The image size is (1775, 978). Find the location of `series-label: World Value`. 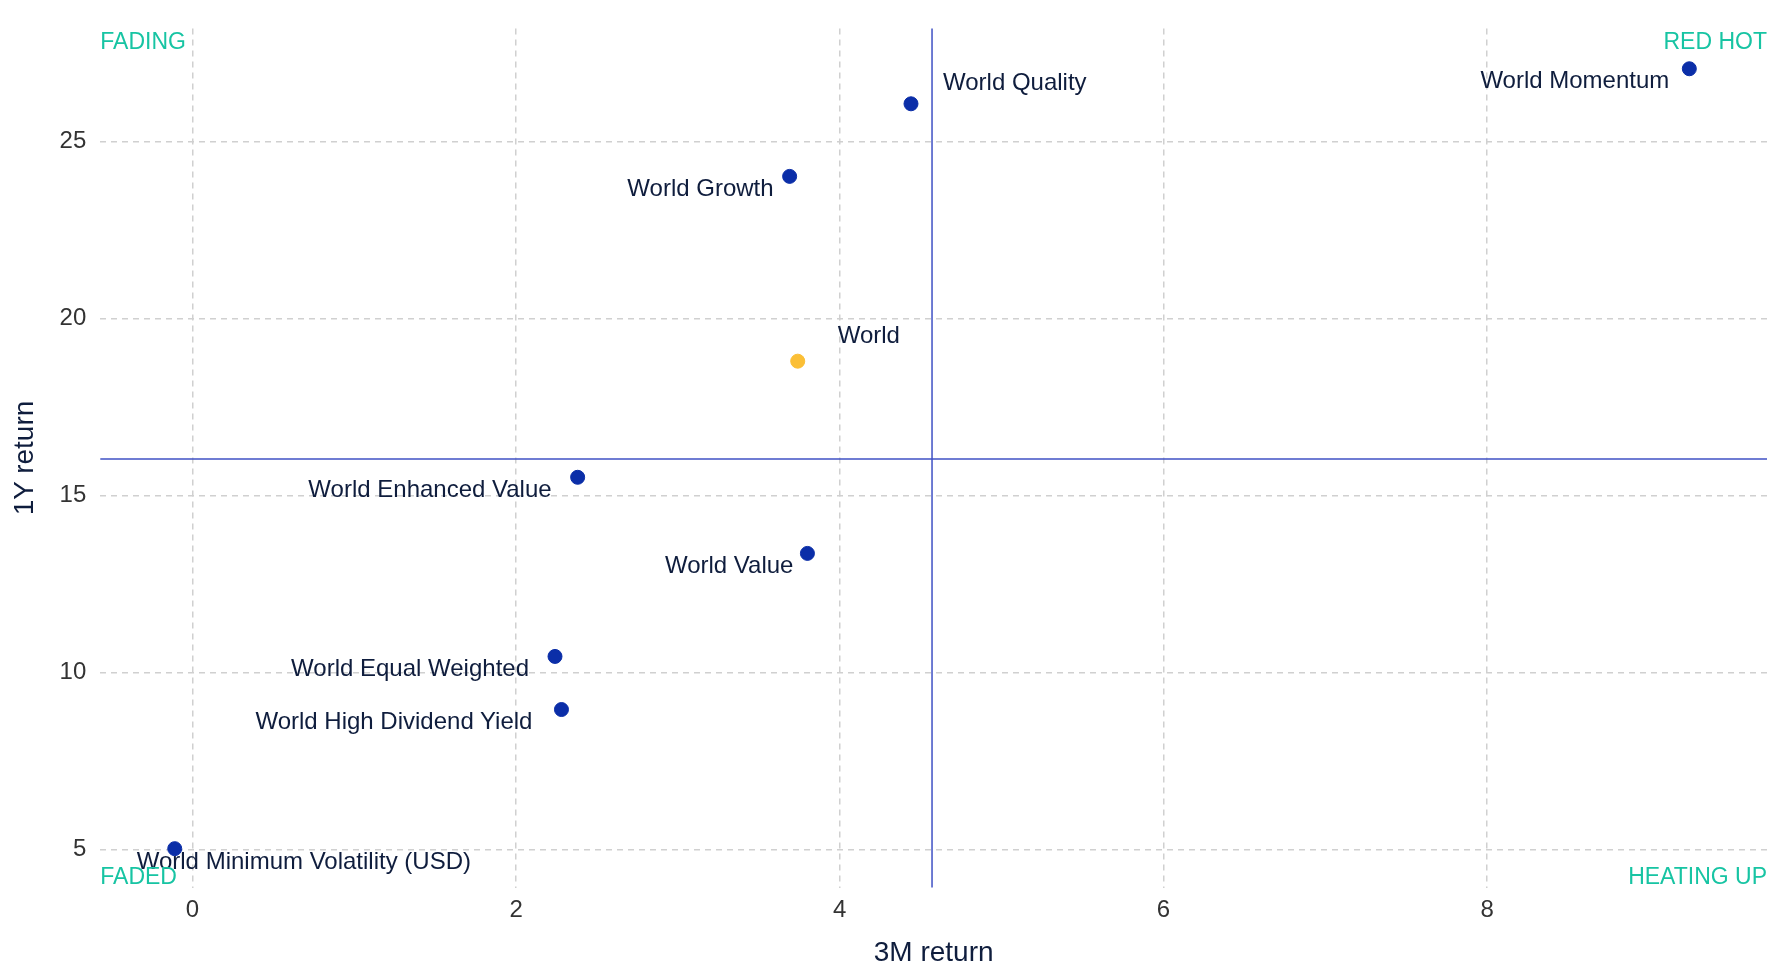

series-label: World Value is located at coordinates (729, 565).